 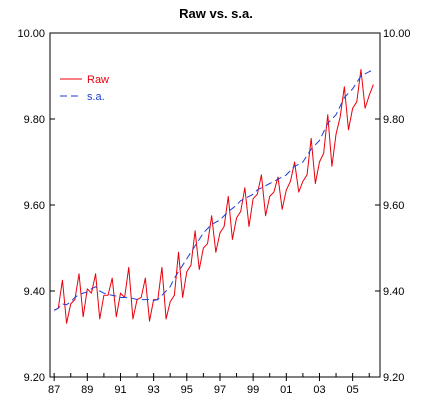 What do you see at coordinates (253, 390) in the screenshot?
I see `x-tick-label: 99` at bounding box center [253, 390].